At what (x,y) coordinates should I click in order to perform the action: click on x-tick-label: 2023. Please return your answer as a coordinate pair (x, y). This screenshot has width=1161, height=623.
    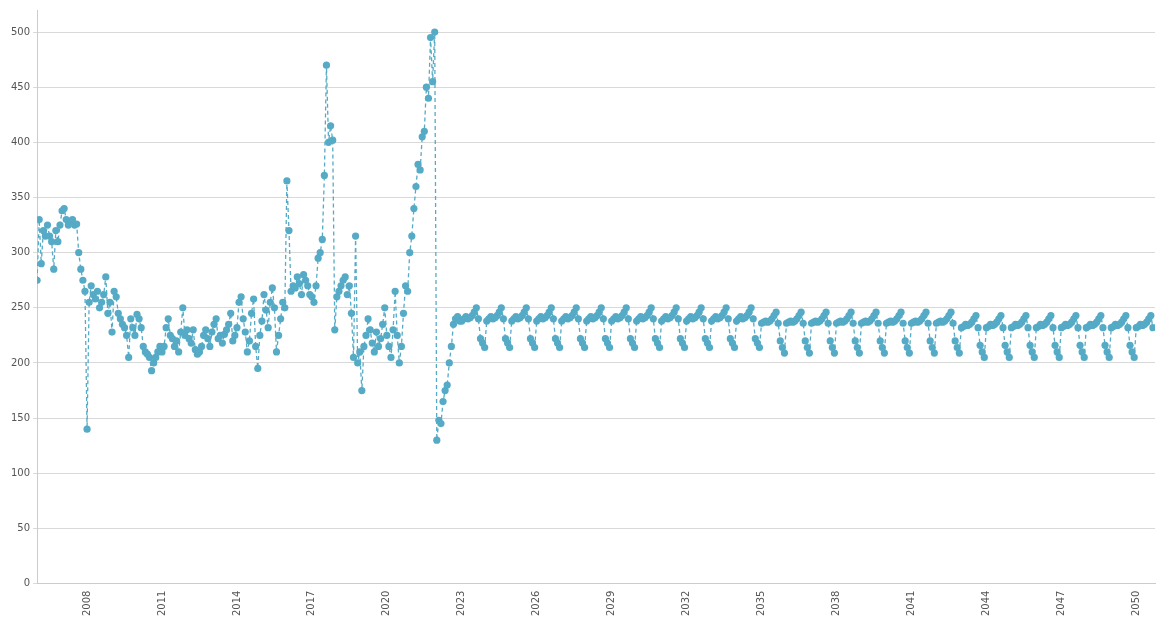
    Looking at the image, I should click on (461, 603).